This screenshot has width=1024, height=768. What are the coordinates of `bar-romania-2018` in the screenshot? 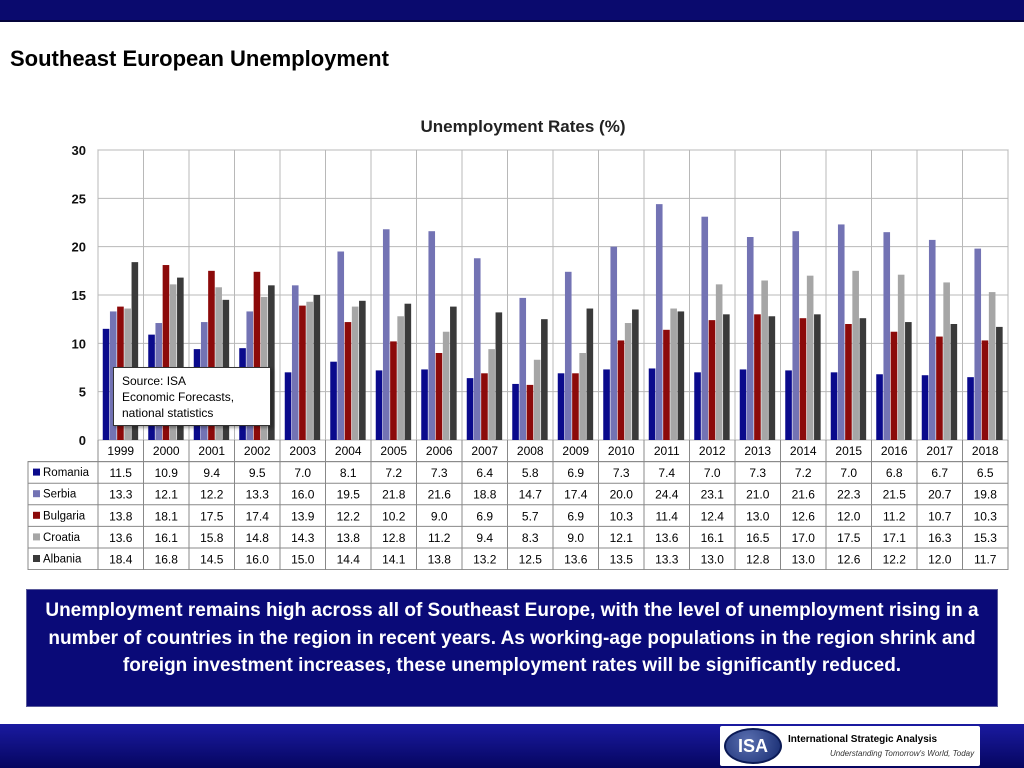 It's located at (970, 408).